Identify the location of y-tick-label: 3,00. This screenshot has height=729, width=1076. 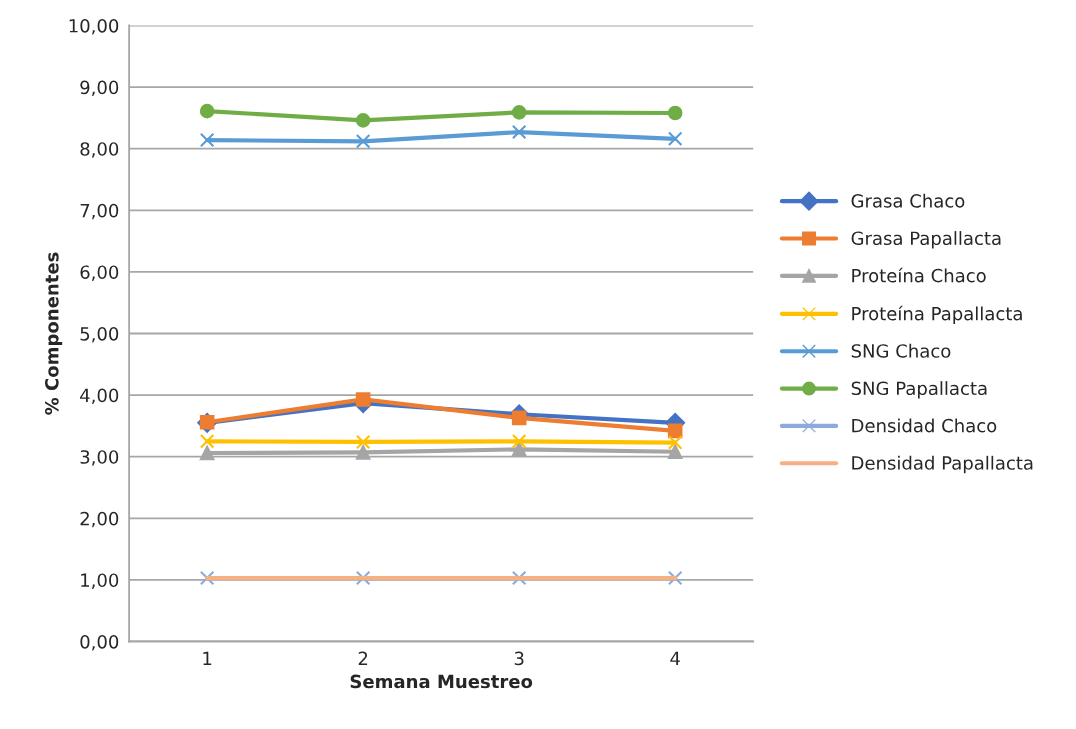
(99, 458).